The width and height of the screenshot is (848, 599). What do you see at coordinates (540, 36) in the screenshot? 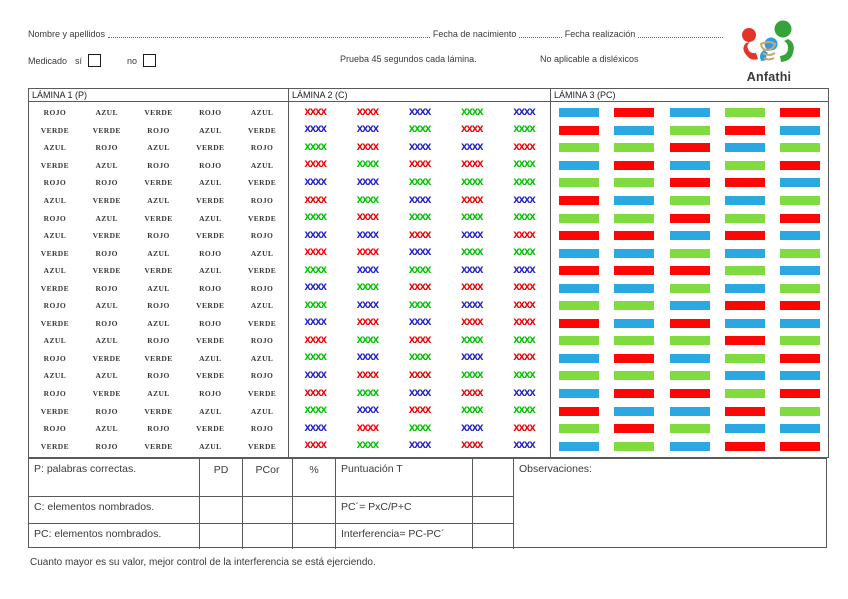
I see `fecha-nacimiento-fill-line` at bounding box center [540, 36].